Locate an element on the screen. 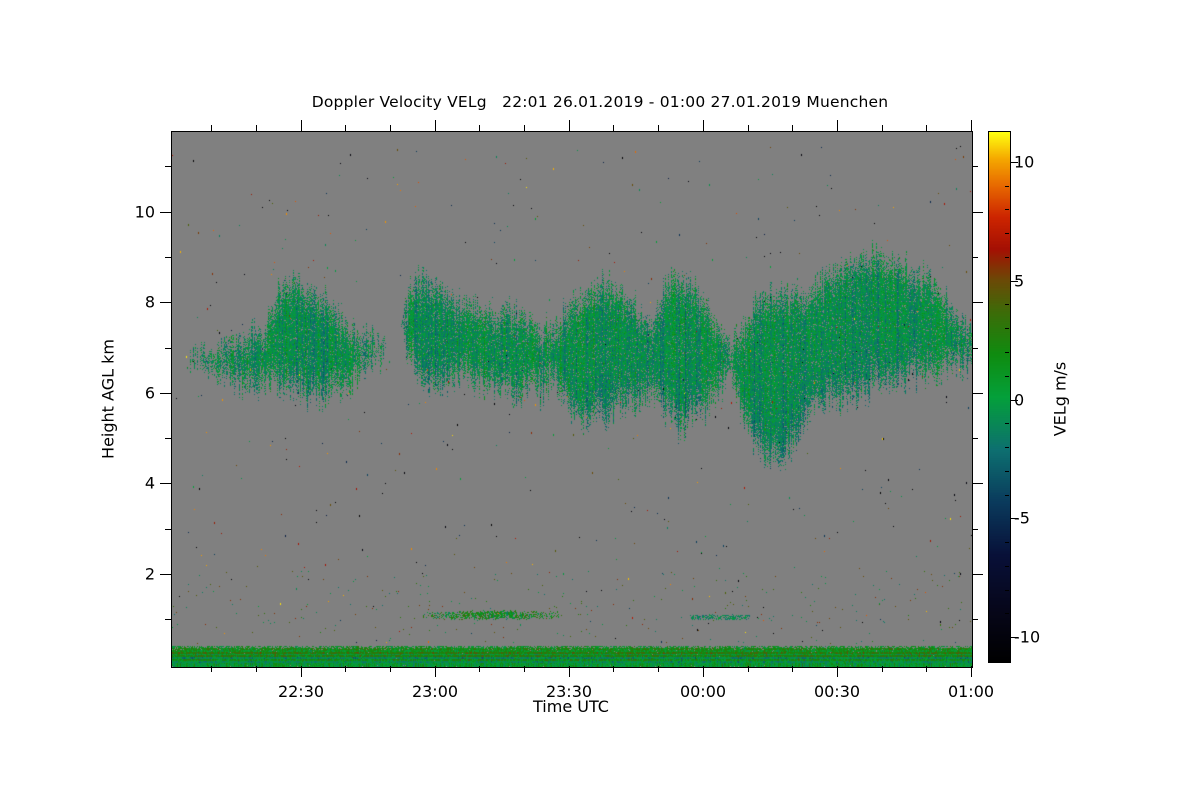 Image resolution: width=1200 pixels, height=800 pixels. colorbar-label: VELg m/s is located at coordinates (1060, 399).